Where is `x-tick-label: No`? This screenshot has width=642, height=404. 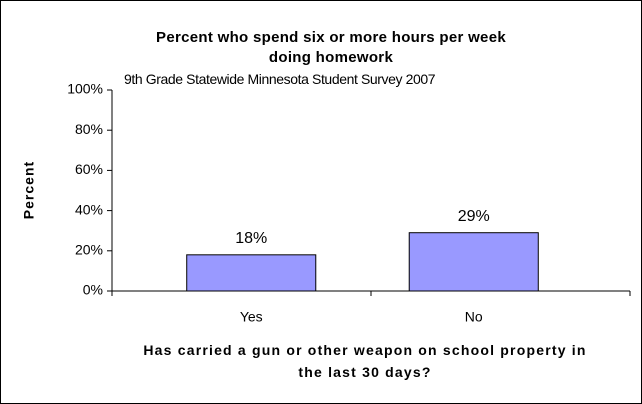 x-tick-label: No is located at coordinates (474, 317).